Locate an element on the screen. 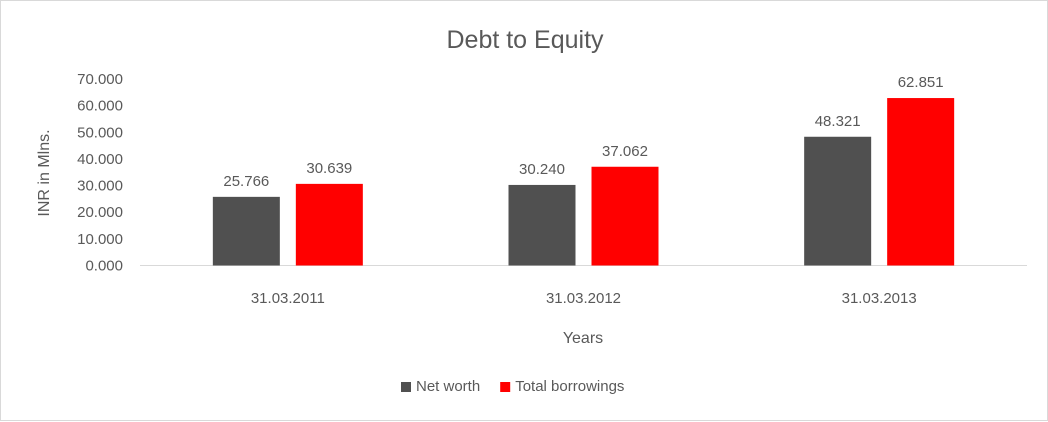 The image size is (1048, 422). x-axis-ticks: 31.03.2011 31.03.2012 31.03.2013 is located at coordinates (584, 298).